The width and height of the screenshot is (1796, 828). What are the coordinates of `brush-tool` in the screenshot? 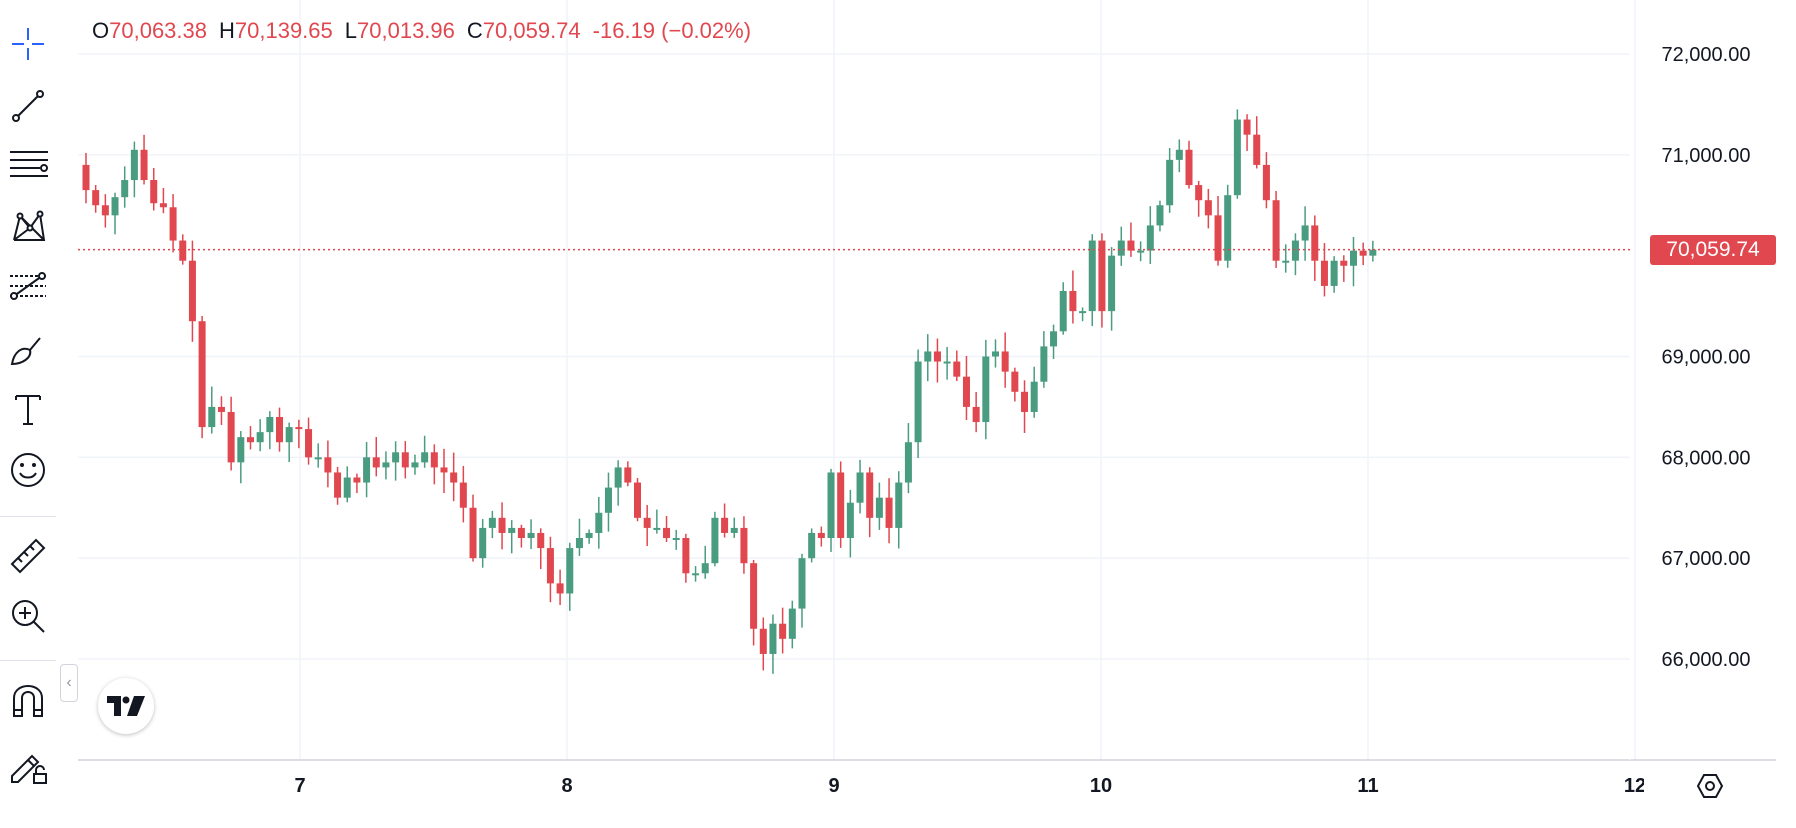 It's located at (28, 350).